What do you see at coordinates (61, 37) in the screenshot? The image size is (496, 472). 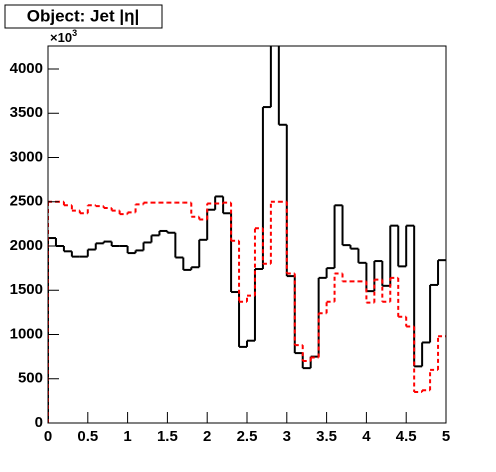 I see `multiplier-base: ×10` at bounding box center [61, 37].